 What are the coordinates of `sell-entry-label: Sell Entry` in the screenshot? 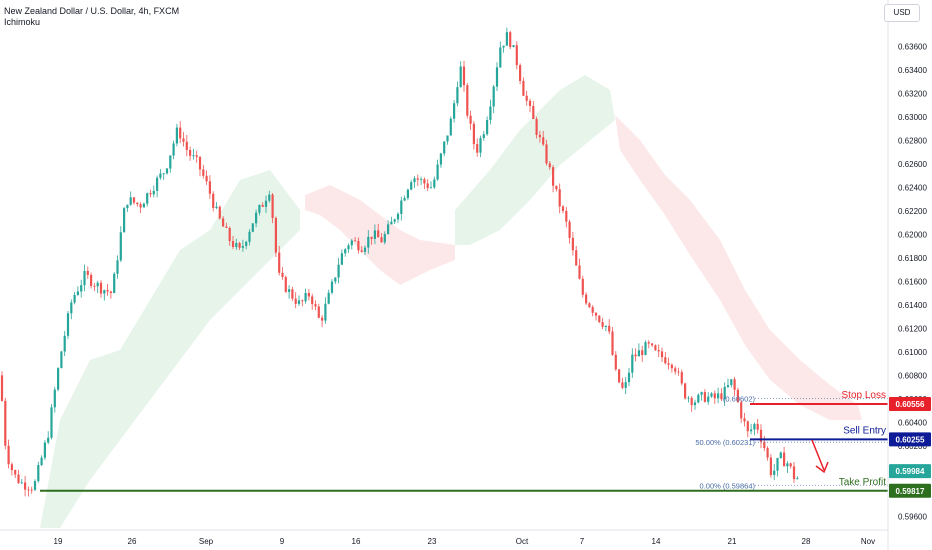 It's located at (864, 430).